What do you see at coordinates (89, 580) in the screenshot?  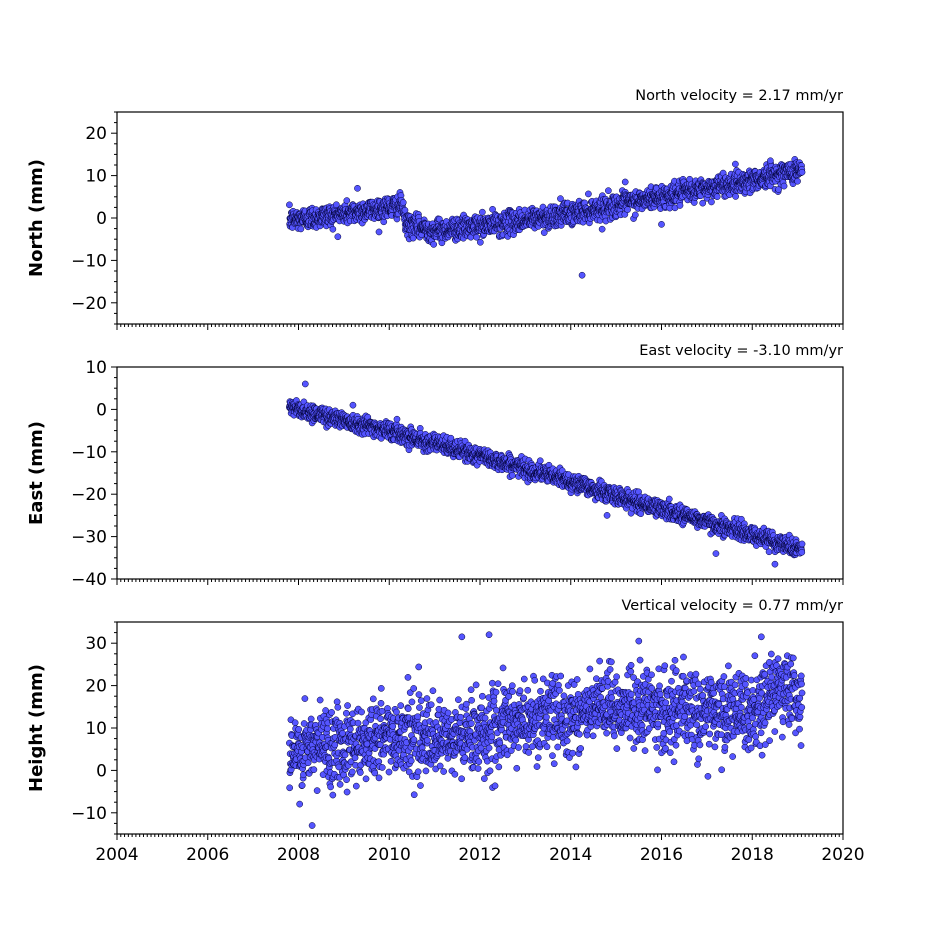 I see `y-tick-label: −40` at bounding box center [89, 580].